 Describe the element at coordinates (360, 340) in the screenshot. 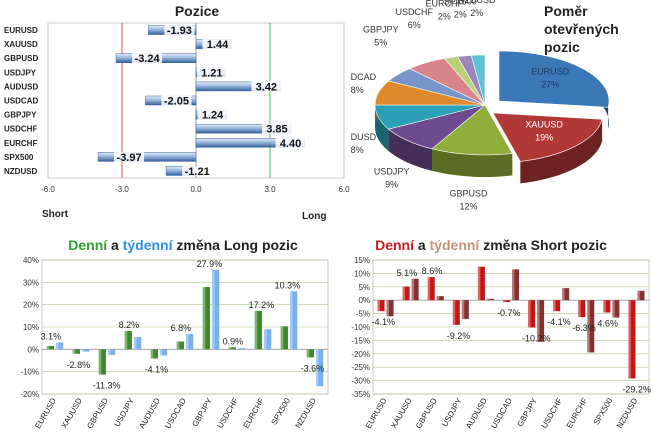

I see `y-tick-label: -15%` at that location.